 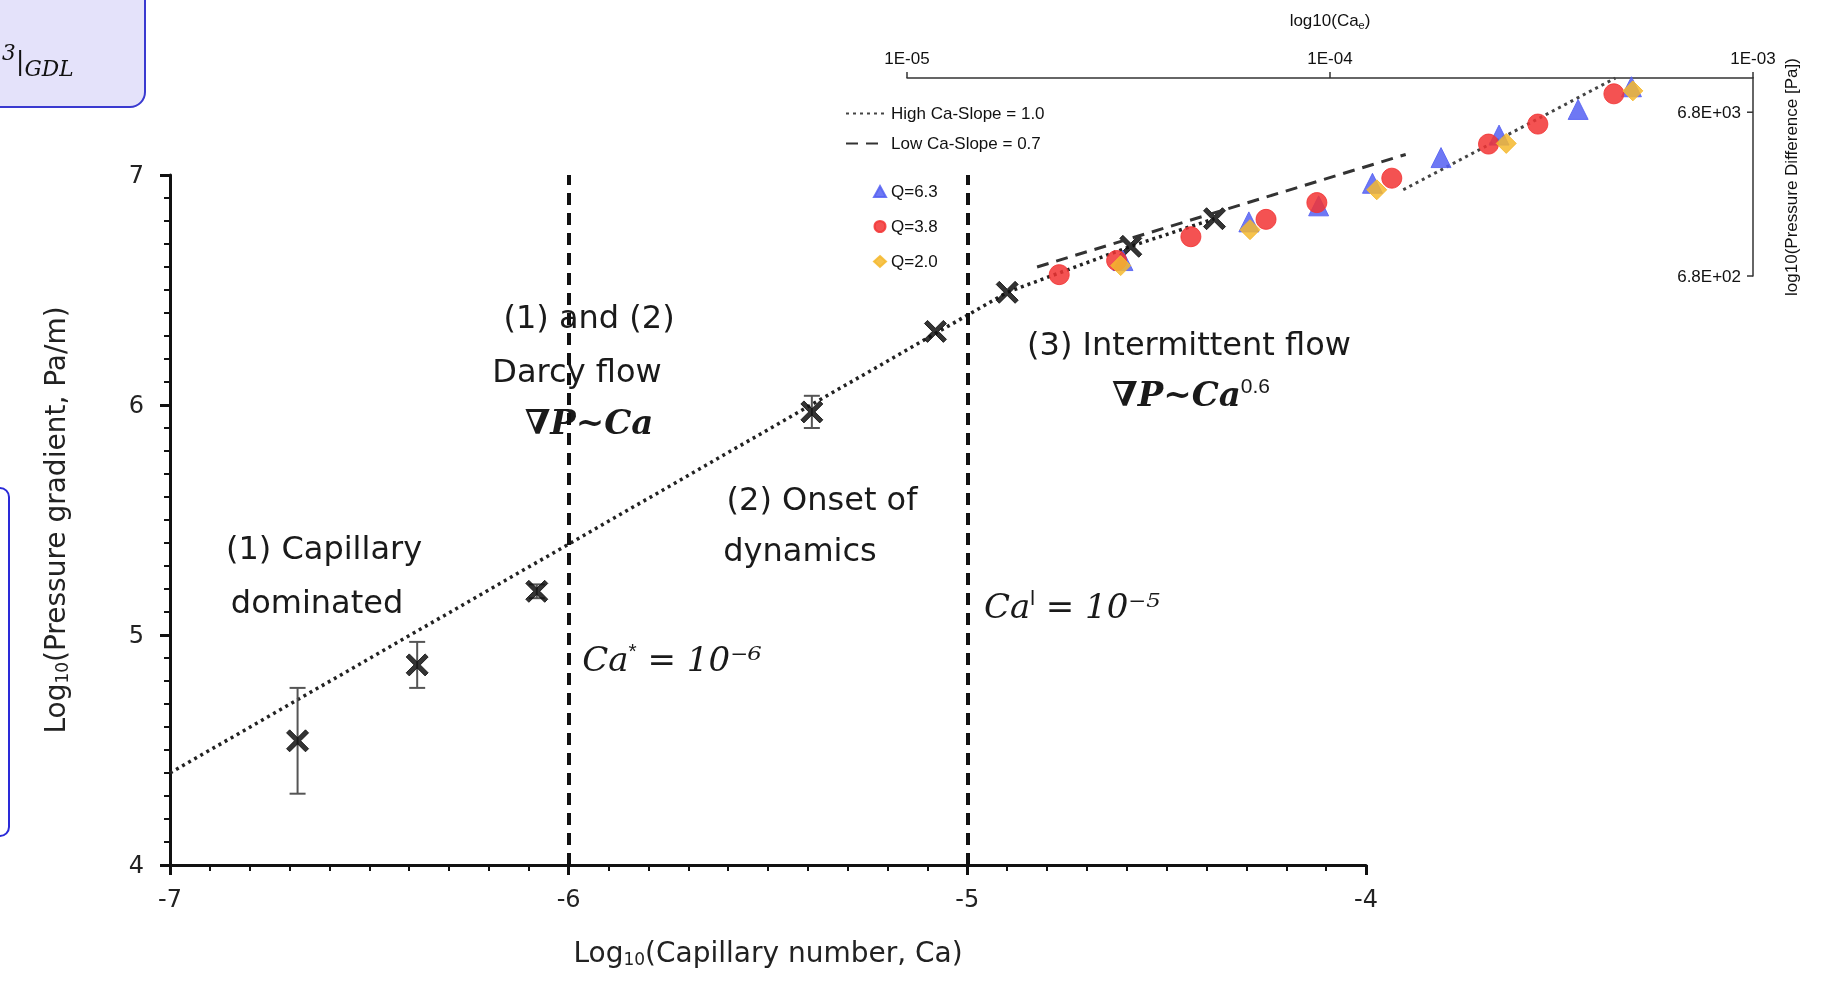 What do you see at coordinates (768, 952) in the screenshot?
I see `x-axis-title: Log10(Capillary number, Ca)` at bounding box center [768, 952].